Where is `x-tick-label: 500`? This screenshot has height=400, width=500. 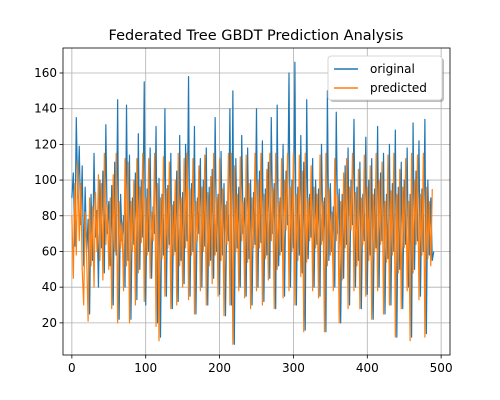
x-tick-label: 500 is located at coordinates (441, 368).